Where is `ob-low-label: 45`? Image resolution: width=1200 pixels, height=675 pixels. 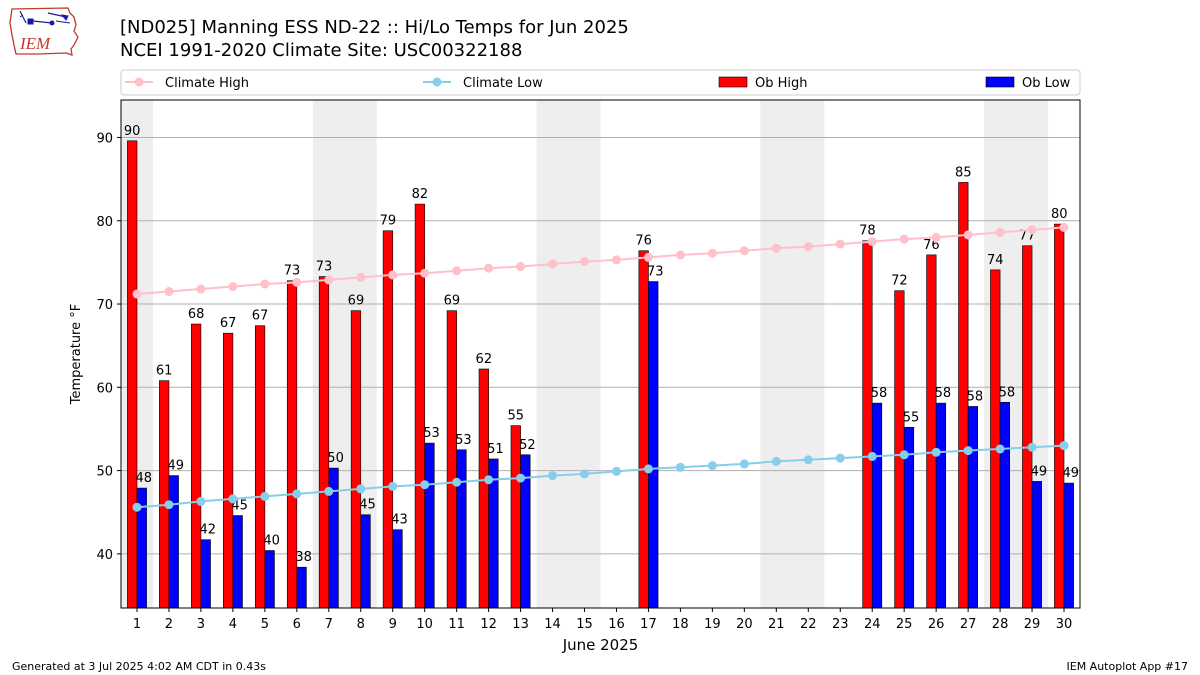 ob-low-label: 45 is located at coordinates (367, 505).